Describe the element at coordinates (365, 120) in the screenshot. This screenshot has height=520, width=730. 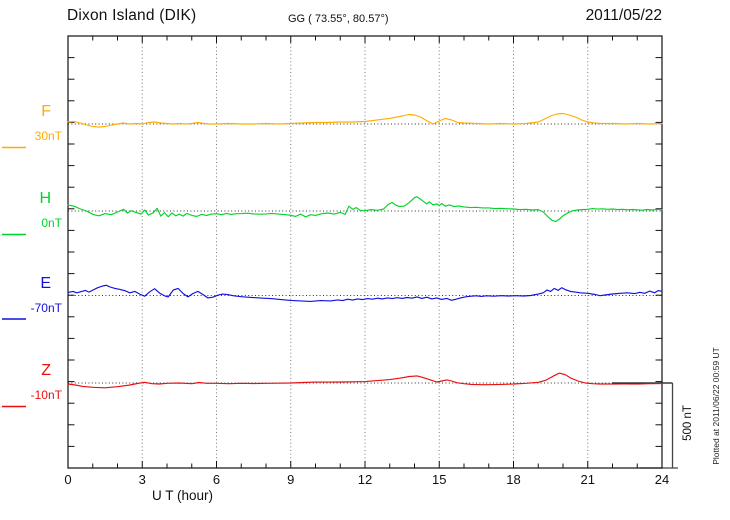
I see `trace-f` at that location.